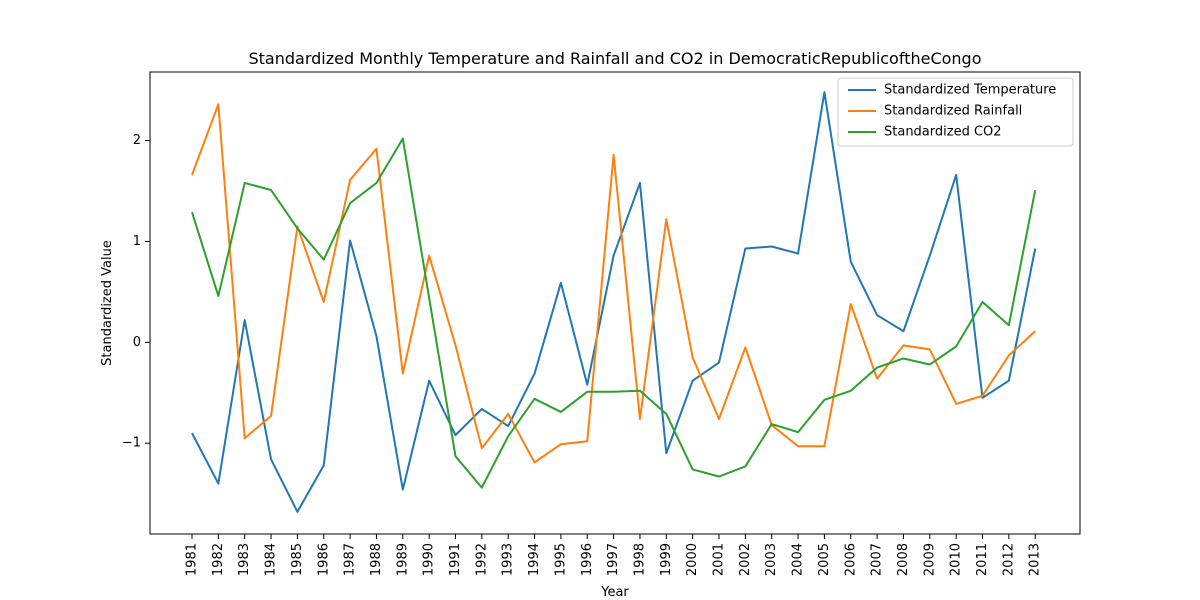  Describe the element at coordinates (771, 559) in the screenshot. I see `x-tick-label: 2003` at that location.